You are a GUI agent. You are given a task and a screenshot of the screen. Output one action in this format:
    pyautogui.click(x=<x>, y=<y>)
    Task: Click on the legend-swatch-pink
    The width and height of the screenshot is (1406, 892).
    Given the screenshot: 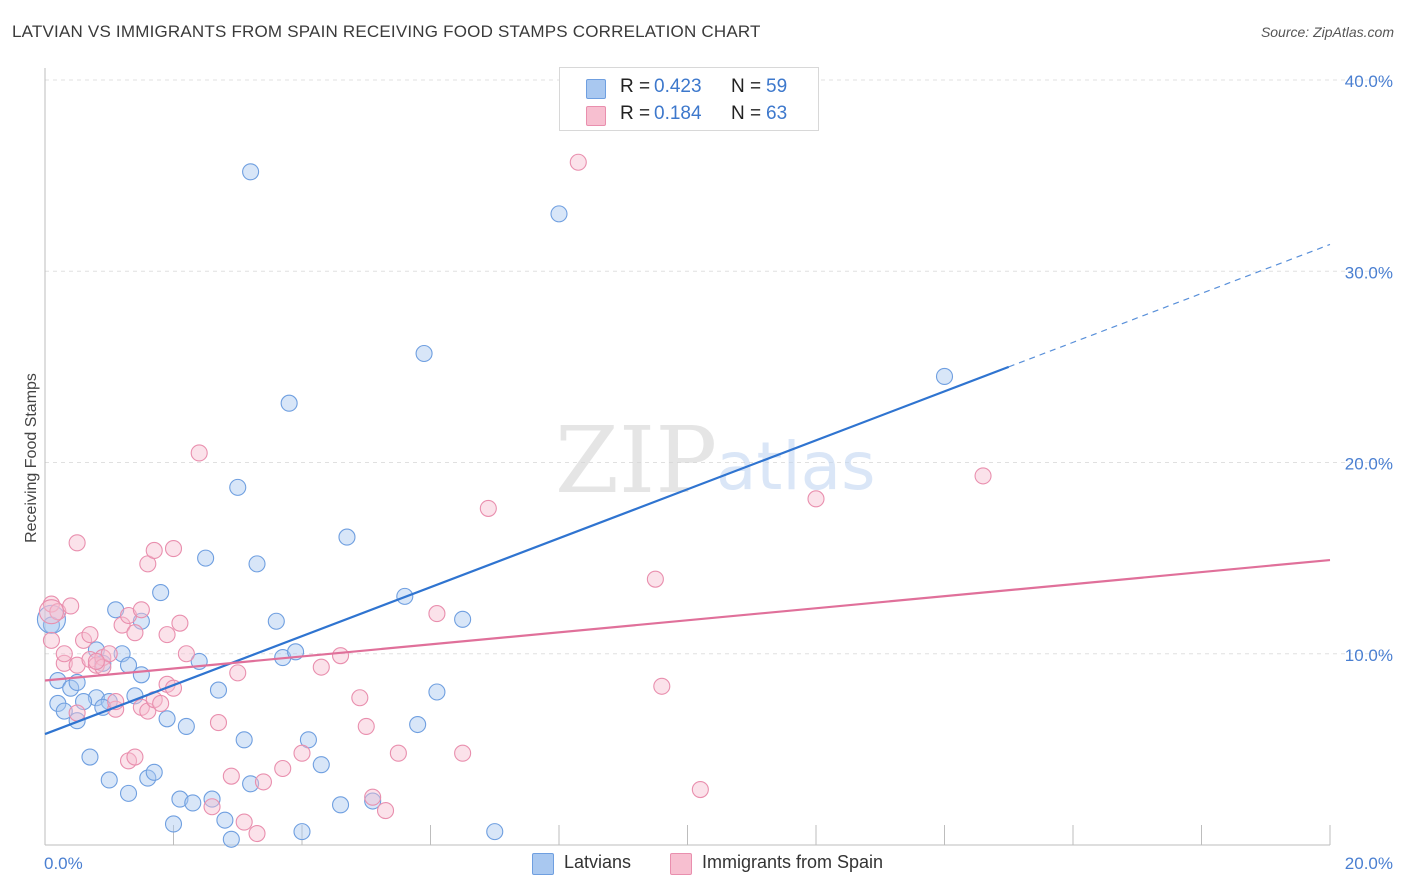 What is the action you would take?
    pyautogui.click(x=596, y=116)
    